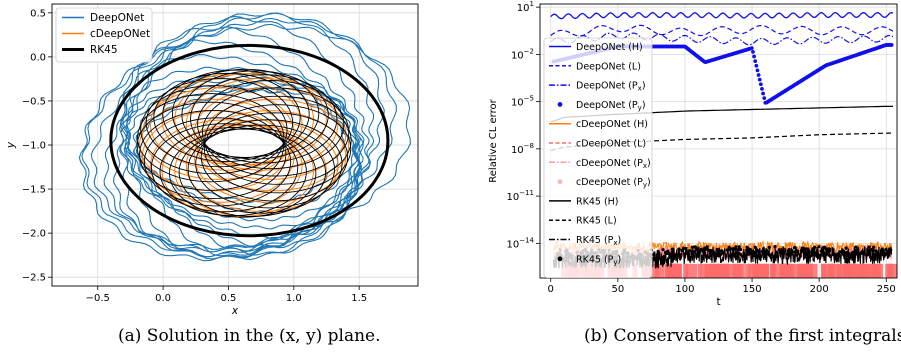 This screenshot has width=901, height=358. Describe the element at coordinates (598, 260) in the screenshot. I see `legend-b-label: RK45 (Py)` at that location.